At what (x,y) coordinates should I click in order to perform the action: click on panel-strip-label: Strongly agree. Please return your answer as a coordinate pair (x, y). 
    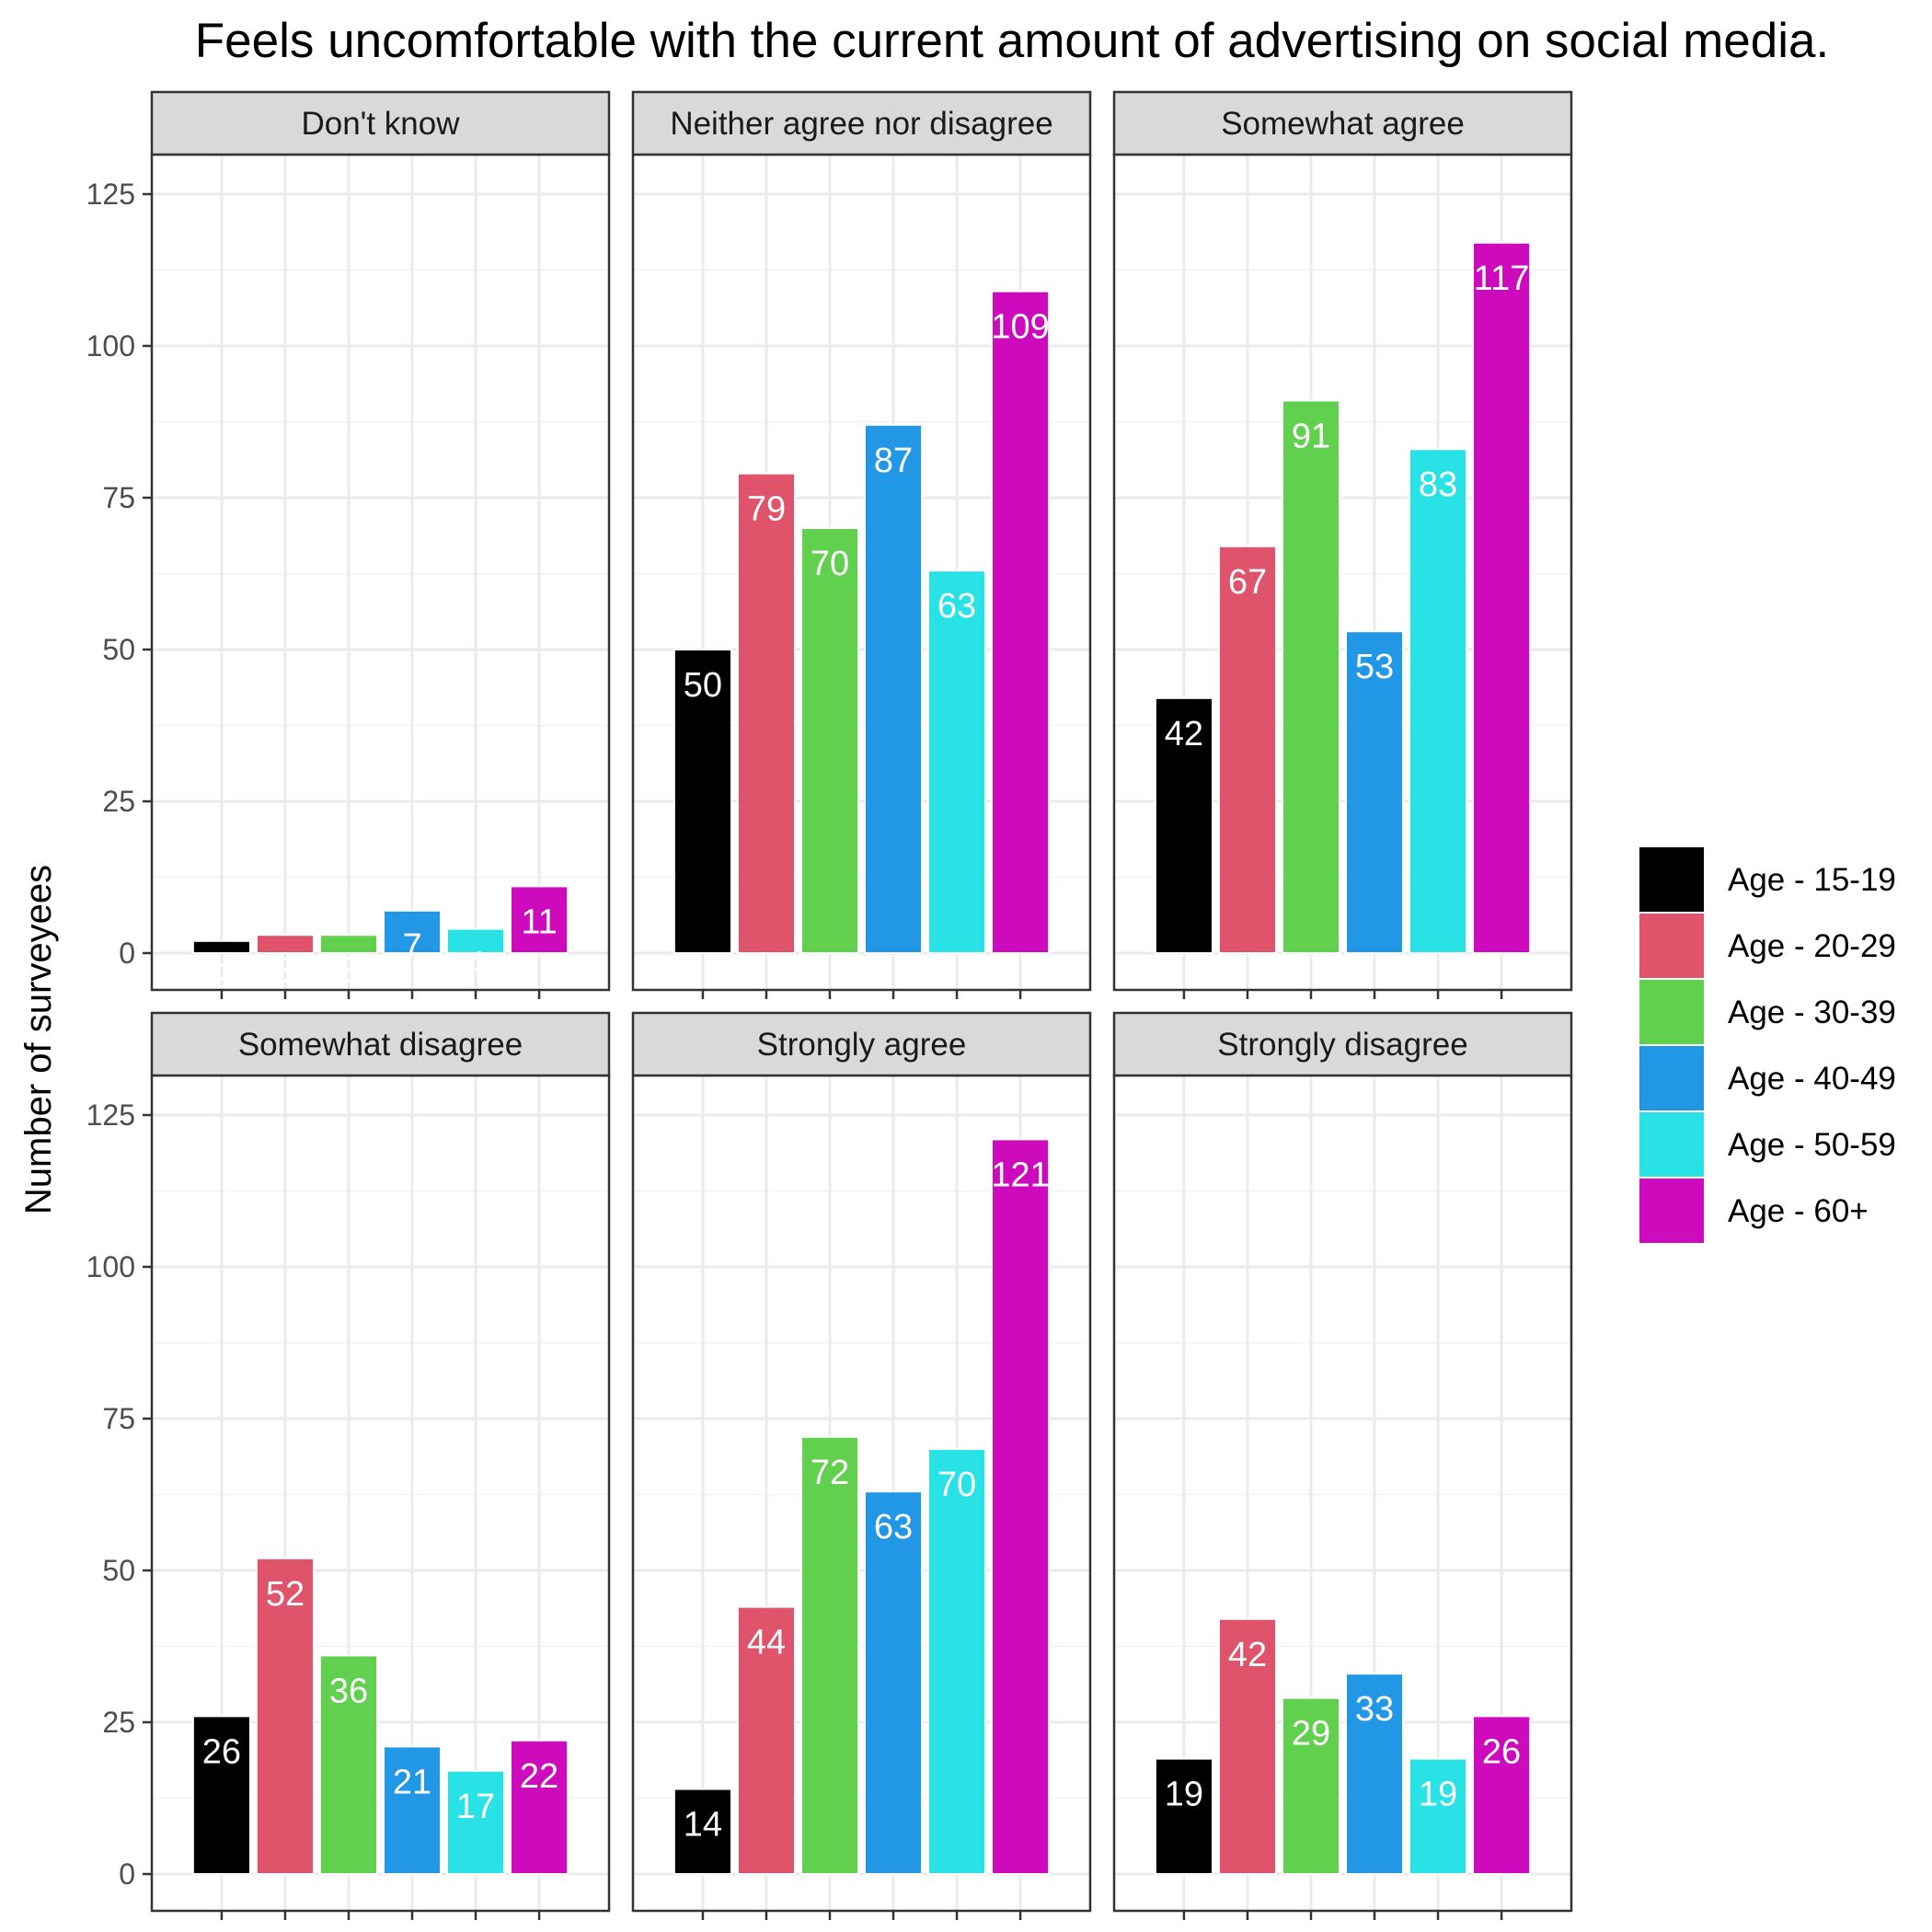
    Looking at the image, I should click on (862, 1045).